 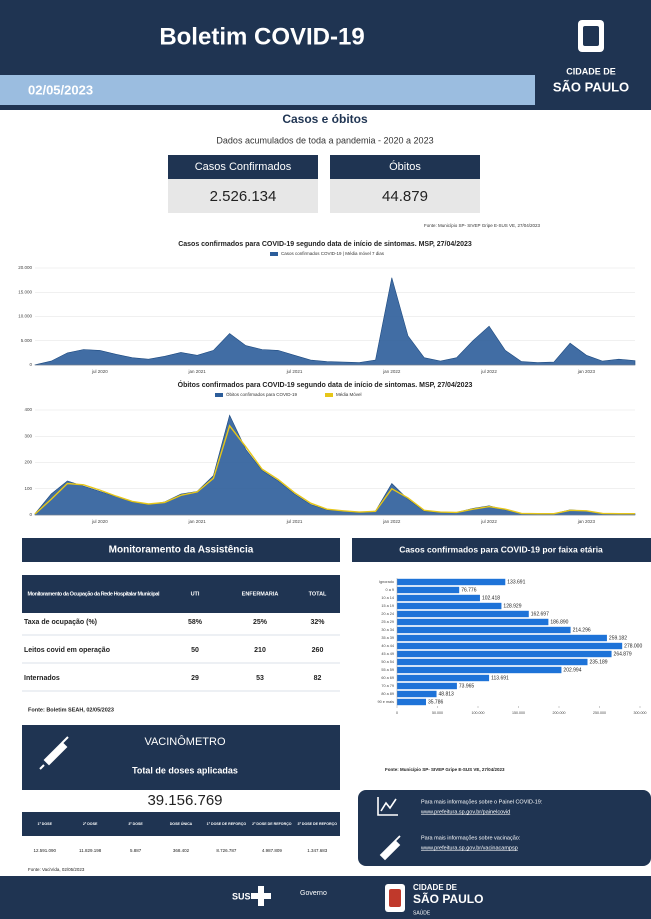 I want to click on vaccine-total: 39.156.769, so click(x=184, y=800).